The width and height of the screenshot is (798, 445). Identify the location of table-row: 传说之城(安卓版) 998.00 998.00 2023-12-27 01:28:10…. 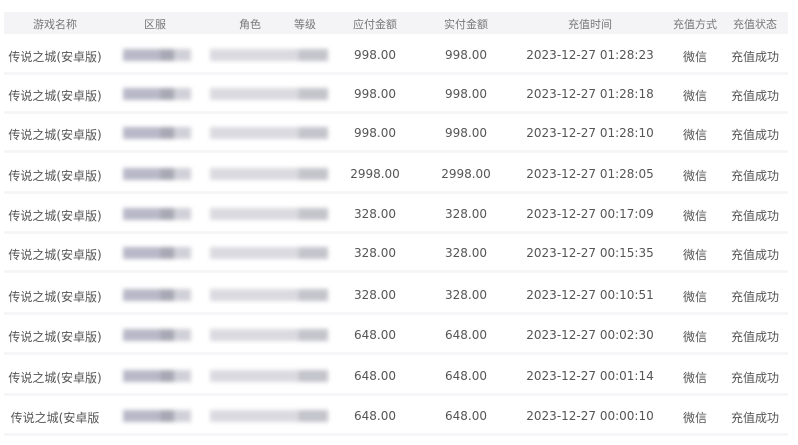
(396, 133).